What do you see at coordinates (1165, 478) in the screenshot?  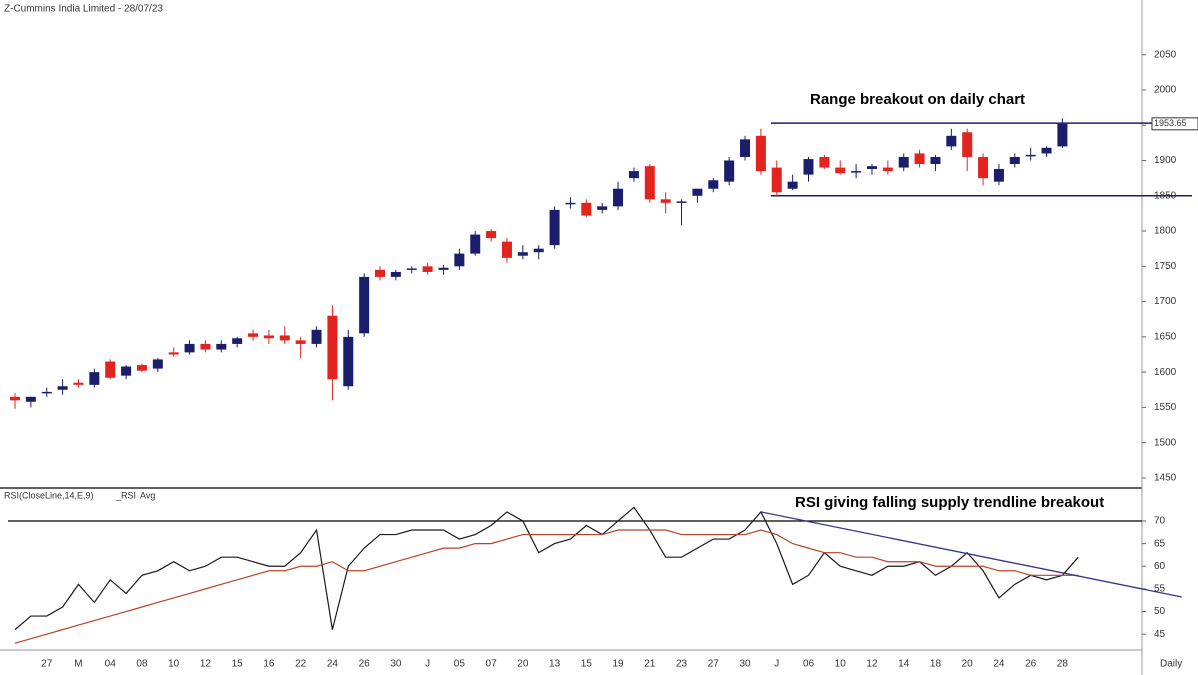 I see `y-tick-label: 1450` at bounding box center [1165, 478].